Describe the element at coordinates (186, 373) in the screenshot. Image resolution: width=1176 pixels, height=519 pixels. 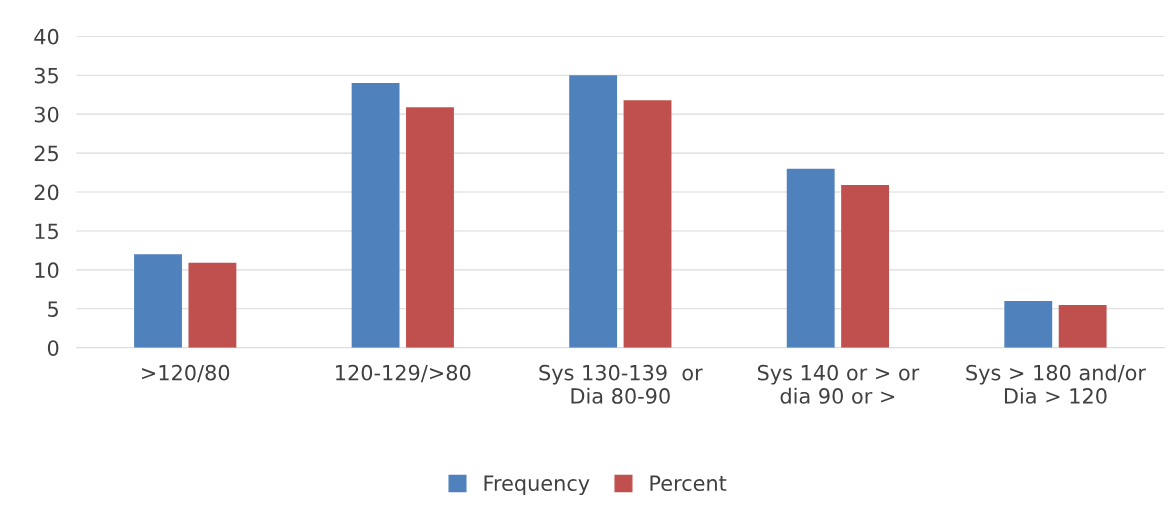
I see `x-tick-label: >120/80` at that location.